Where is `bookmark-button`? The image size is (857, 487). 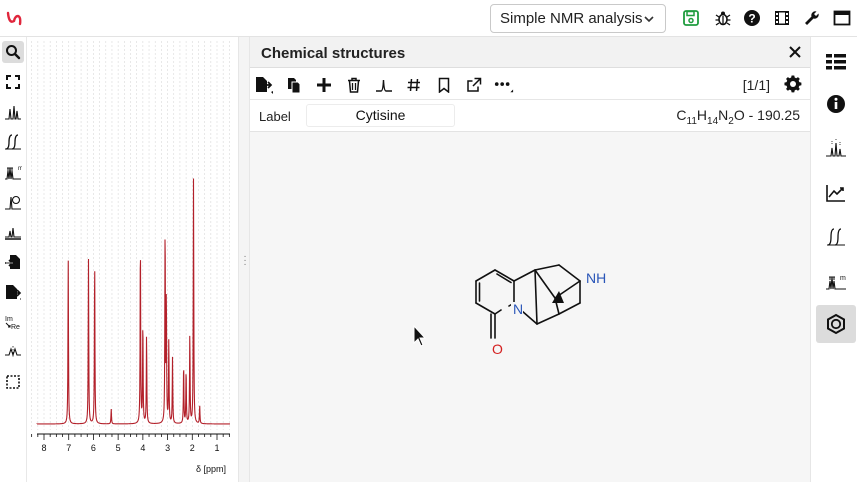
bookmark-button is located at coordinates (444, 85).